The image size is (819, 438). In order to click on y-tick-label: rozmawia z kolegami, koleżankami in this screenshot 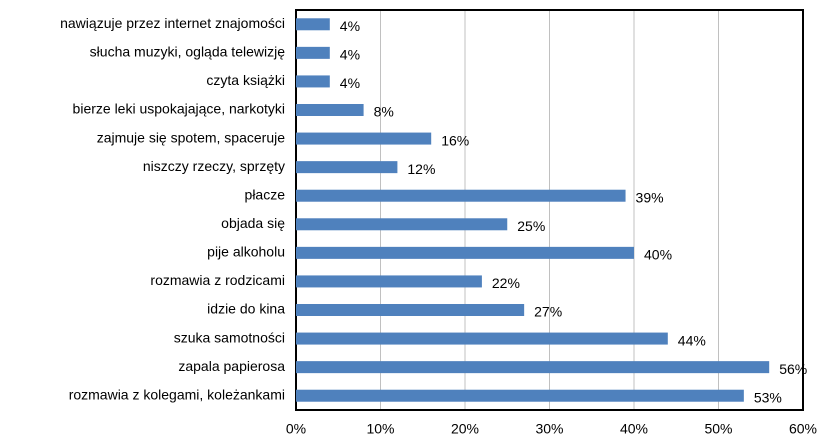, I will do `click(177, 394)`.